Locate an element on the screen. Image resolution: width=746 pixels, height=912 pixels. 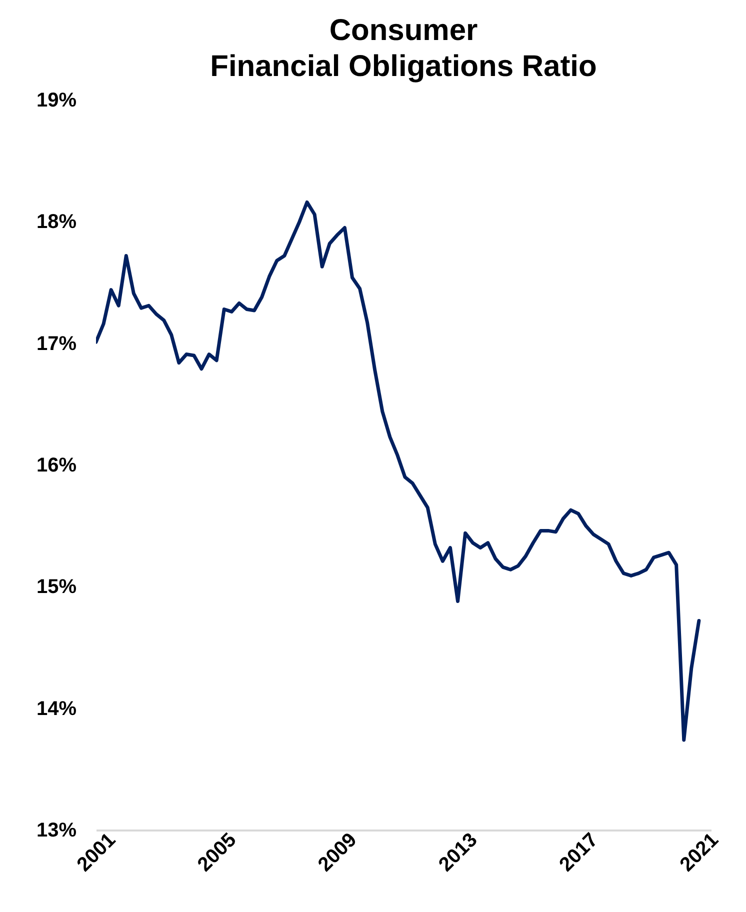
y-tick-label: 17% is located at coordinates (56, 343).